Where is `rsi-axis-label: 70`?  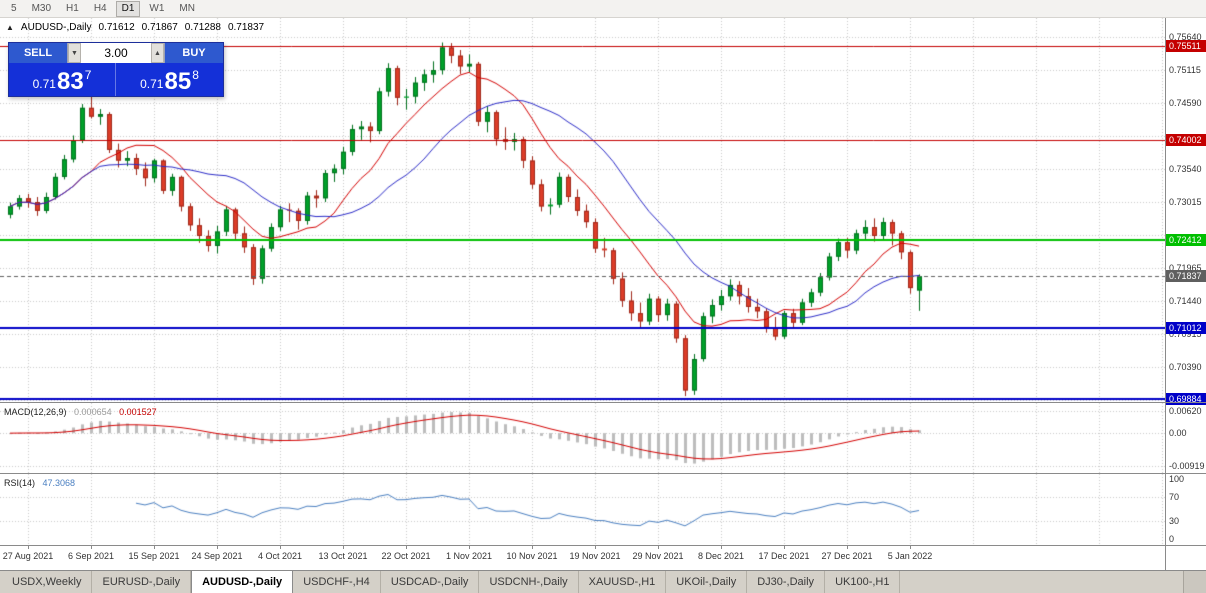 rsi-axis-label: 70 is located at coordinates (1174, 497).